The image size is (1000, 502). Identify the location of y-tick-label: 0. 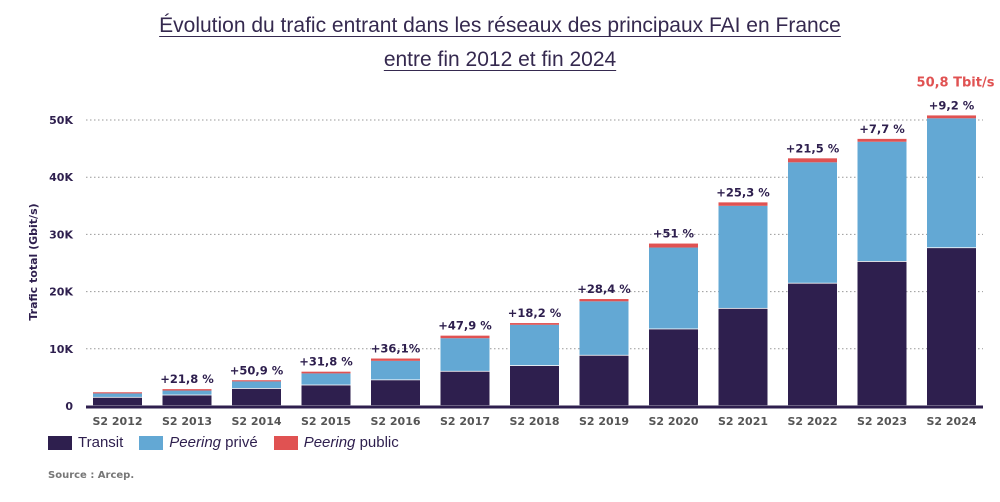
(69, 406).